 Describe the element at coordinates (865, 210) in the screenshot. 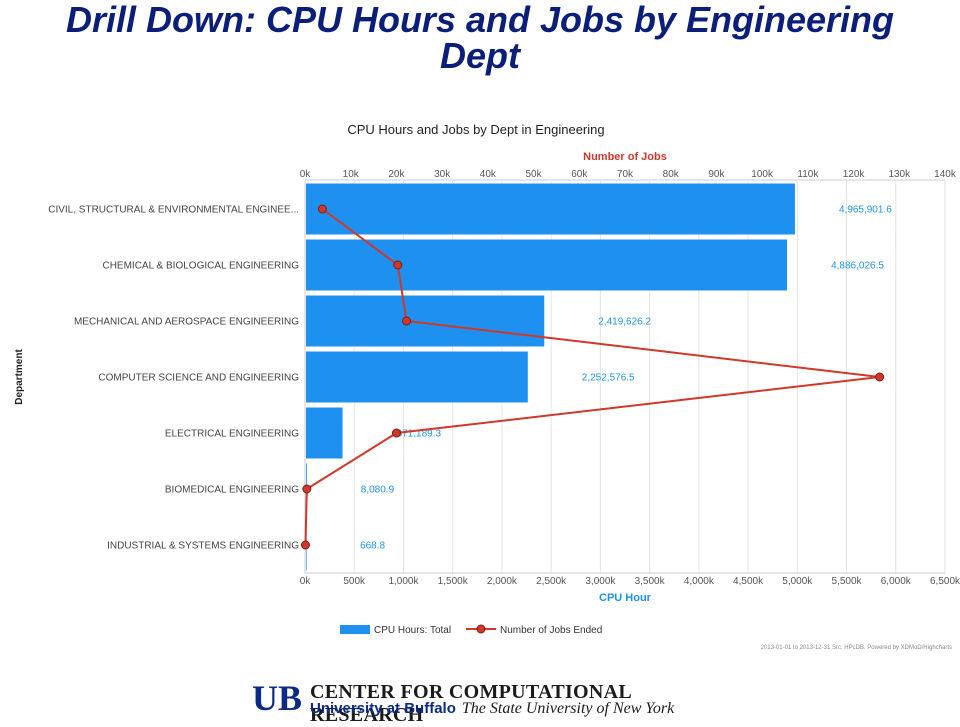

I see `bar-data-label: 4,965,901.6` at that location.